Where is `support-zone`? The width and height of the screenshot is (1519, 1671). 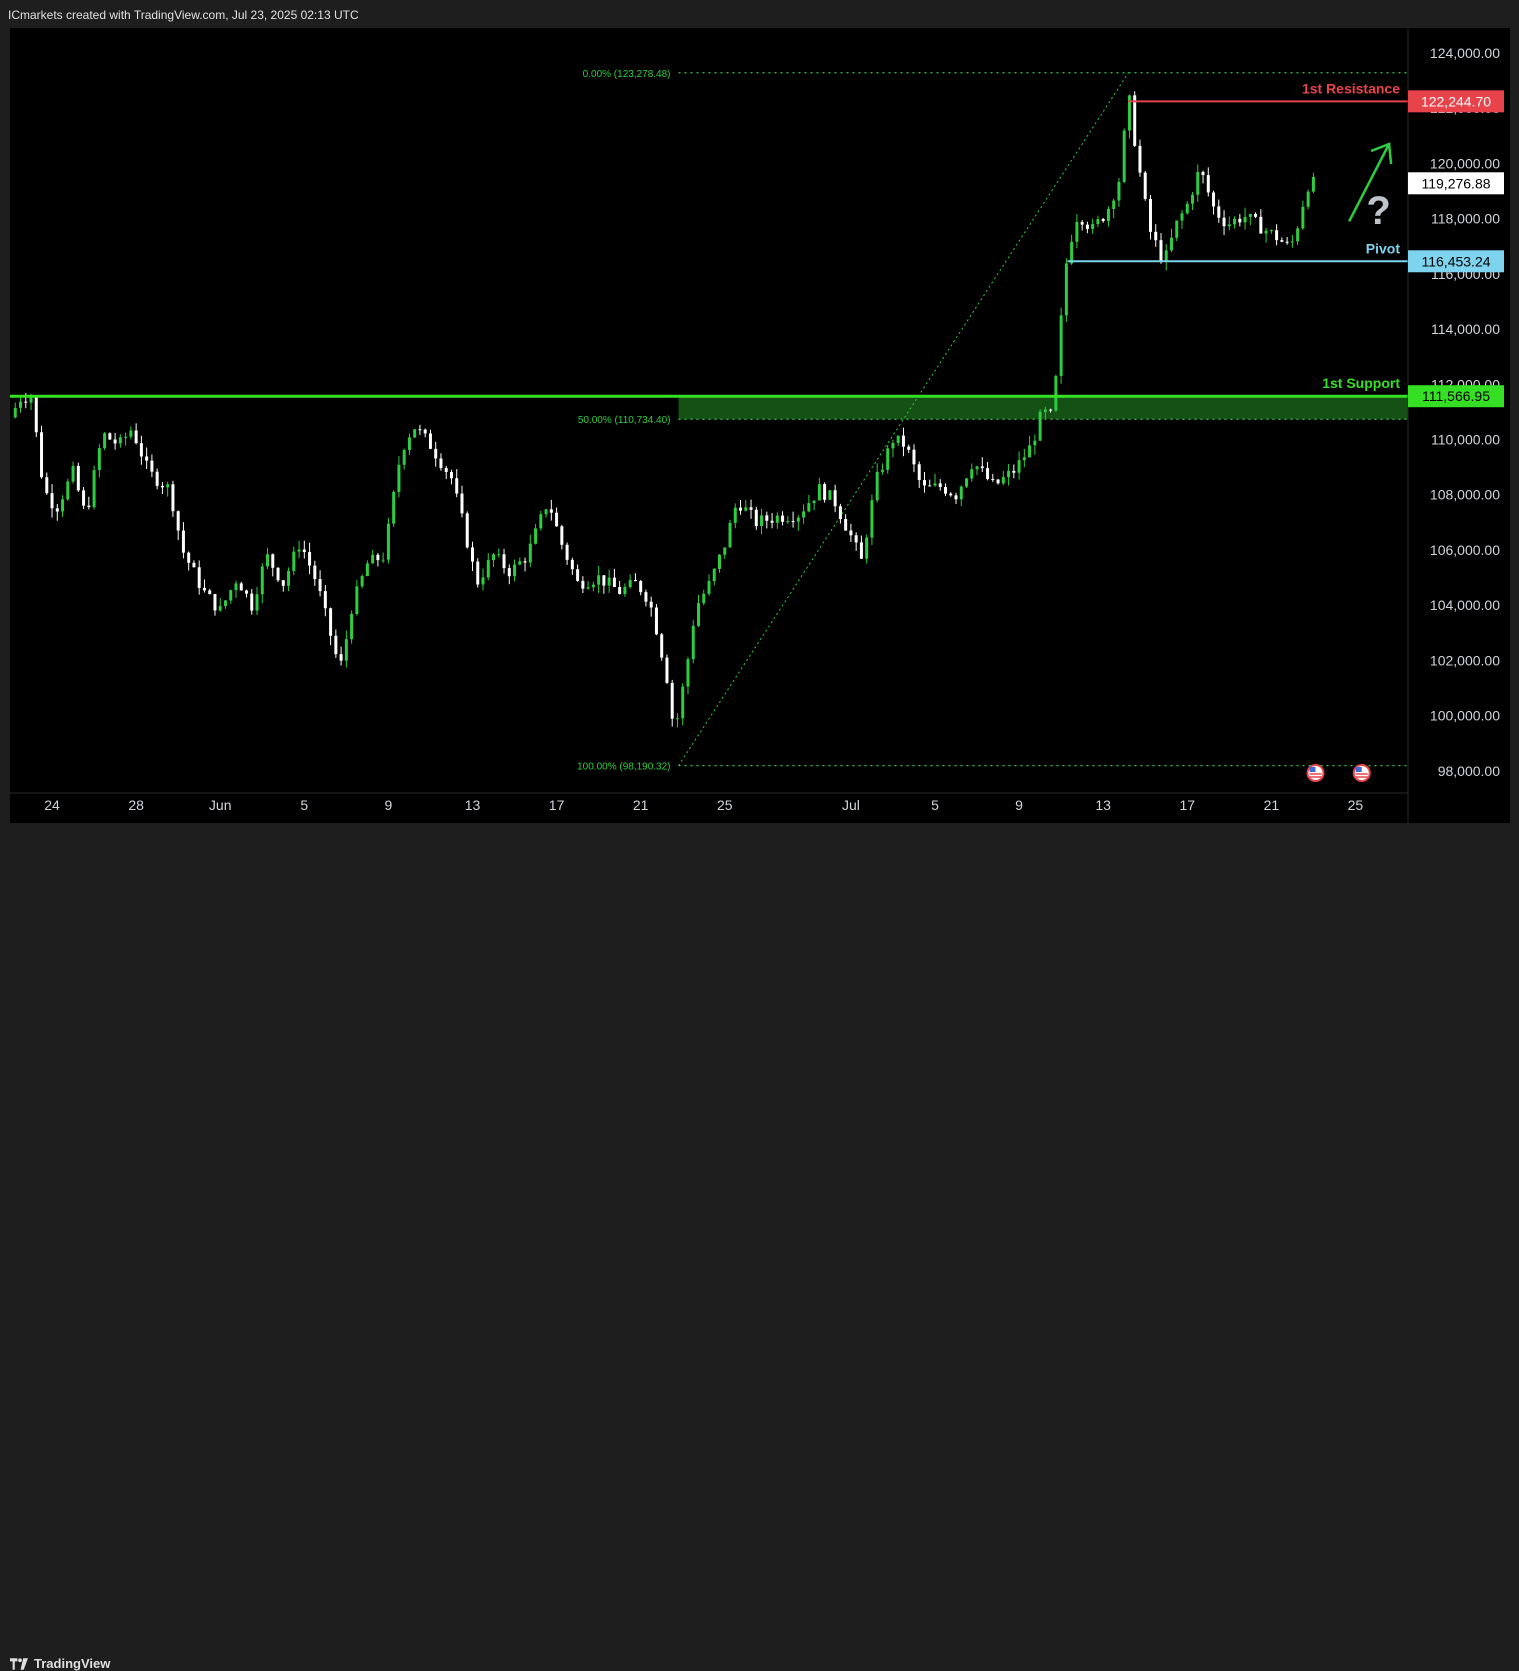 support-zone is located at coordinates (1043, 408).